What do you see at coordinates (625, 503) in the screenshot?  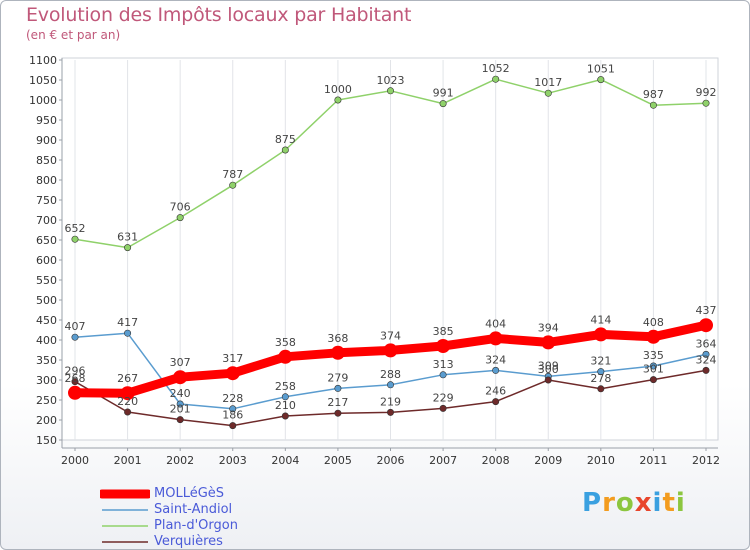 I see `logo-letter: o` at bounding box center [625, 503].